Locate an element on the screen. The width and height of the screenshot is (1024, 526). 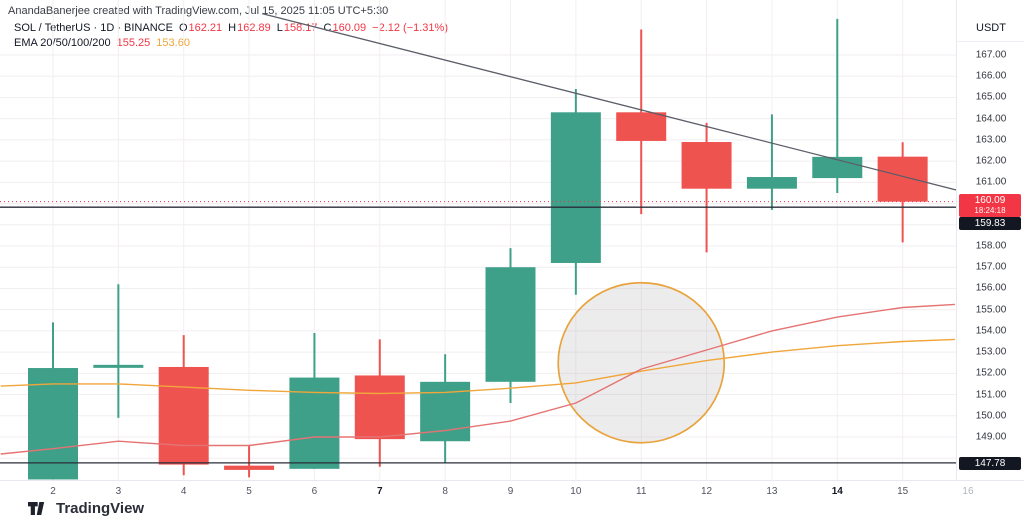
price-tick: 167.00 is located at coordinates (991, 55).